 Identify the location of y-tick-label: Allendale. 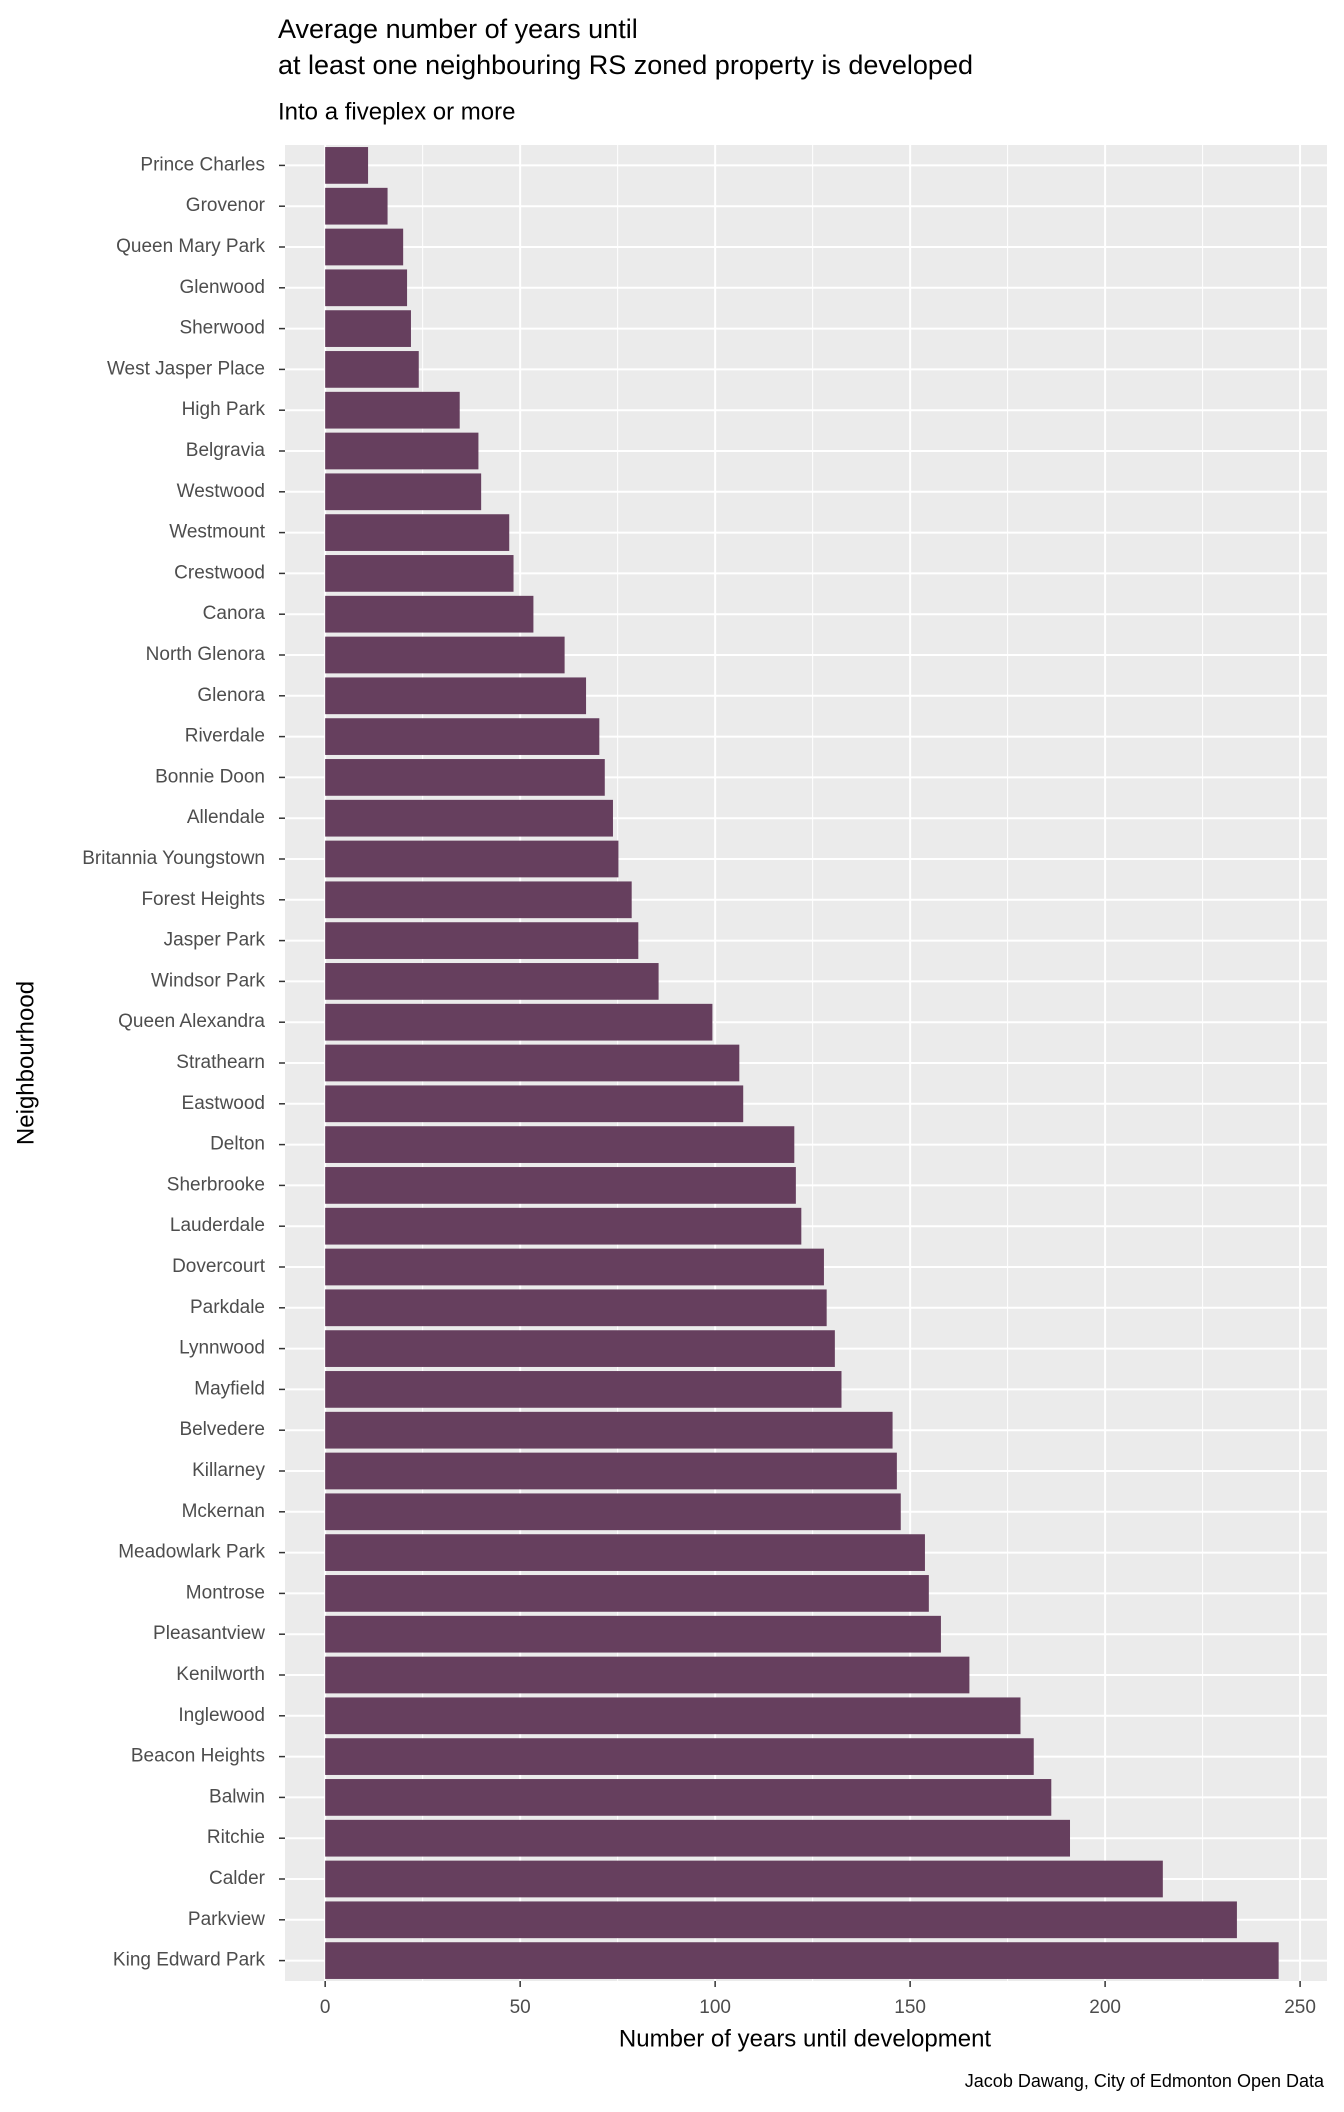
(226, 817).